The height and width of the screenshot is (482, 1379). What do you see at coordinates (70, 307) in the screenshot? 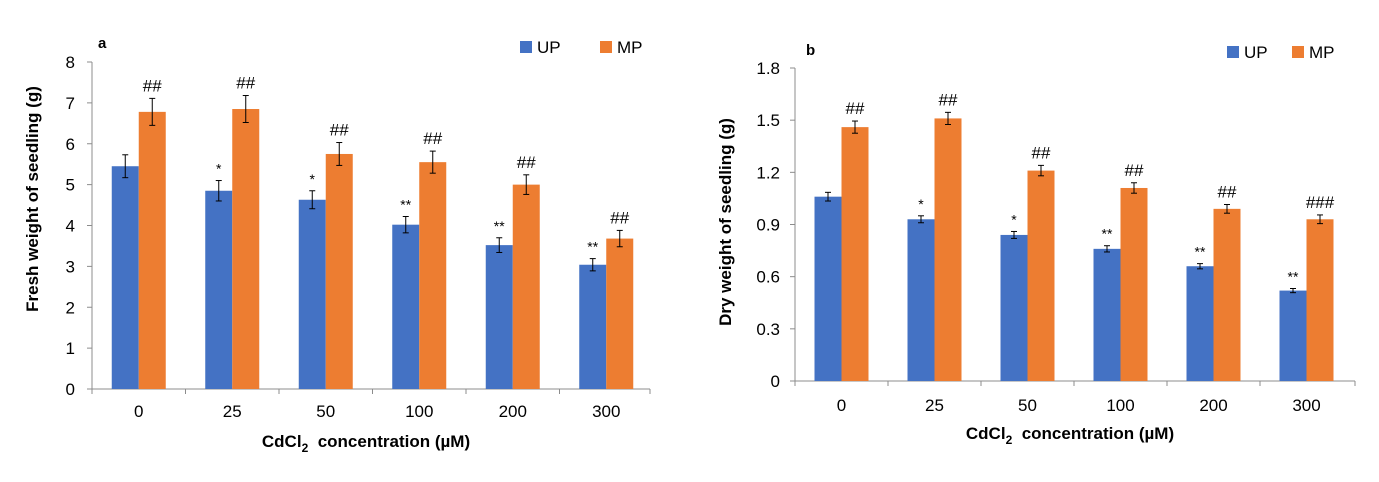
I see `y-tick-label: 2` at bounding box center [70, 307].